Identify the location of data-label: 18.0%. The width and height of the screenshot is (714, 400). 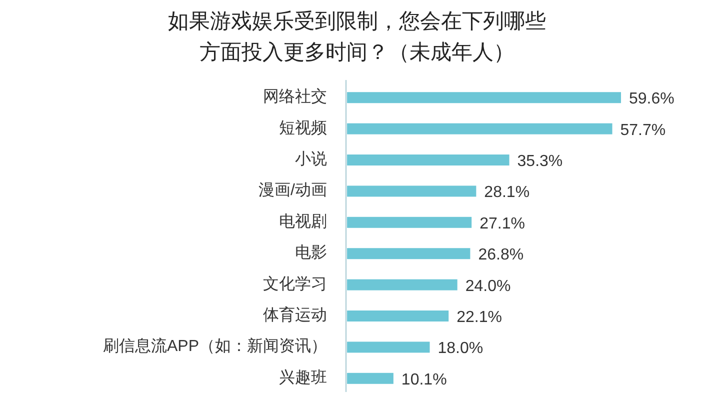
(461, 349).